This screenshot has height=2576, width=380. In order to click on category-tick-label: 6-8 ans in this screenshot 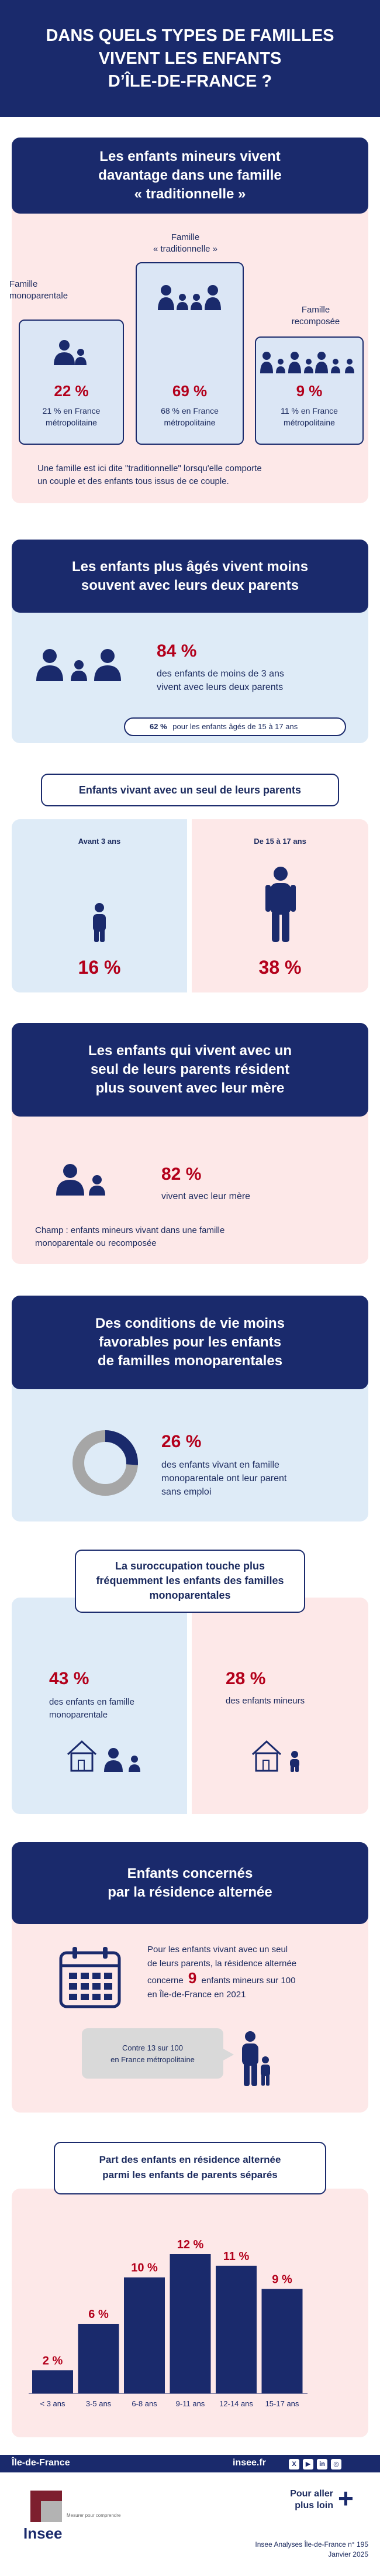, I will do `click(145, 2404)`.